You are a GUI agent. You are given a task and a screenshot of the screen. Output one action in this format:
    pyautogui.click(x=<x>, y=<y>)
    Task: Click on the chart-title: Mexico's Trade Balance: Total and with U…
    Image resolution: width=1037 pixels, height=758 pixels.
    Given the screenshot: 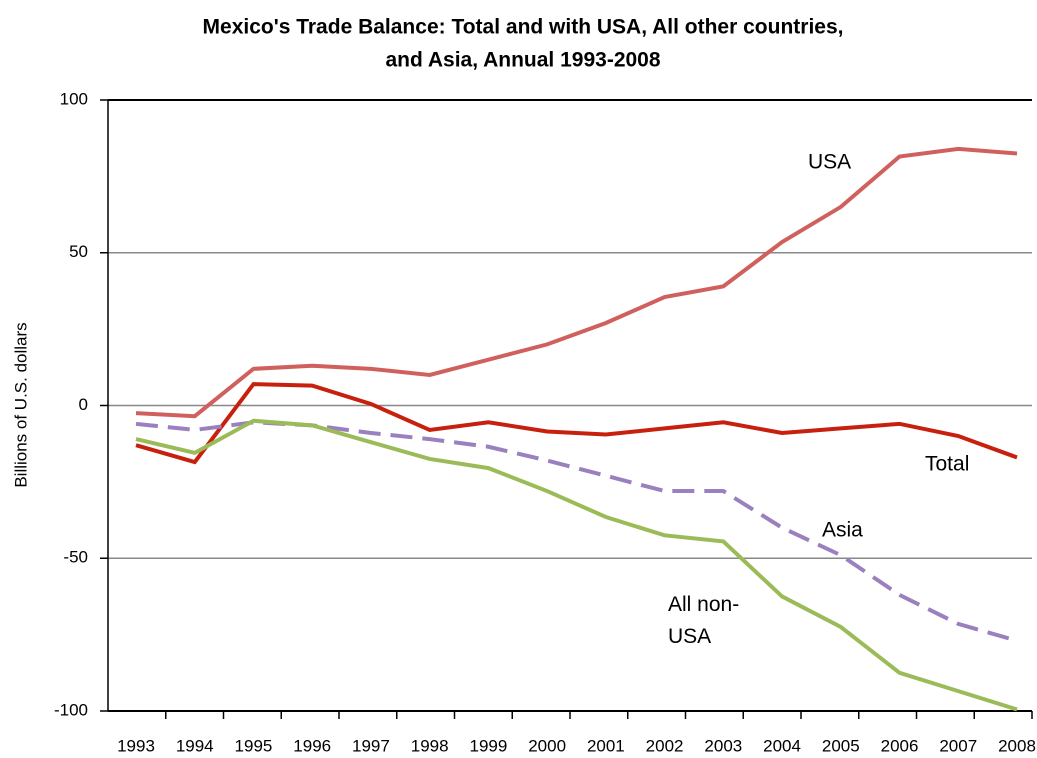 What is the action you would take?
    pyautogui.click(x=523, y=27)
    